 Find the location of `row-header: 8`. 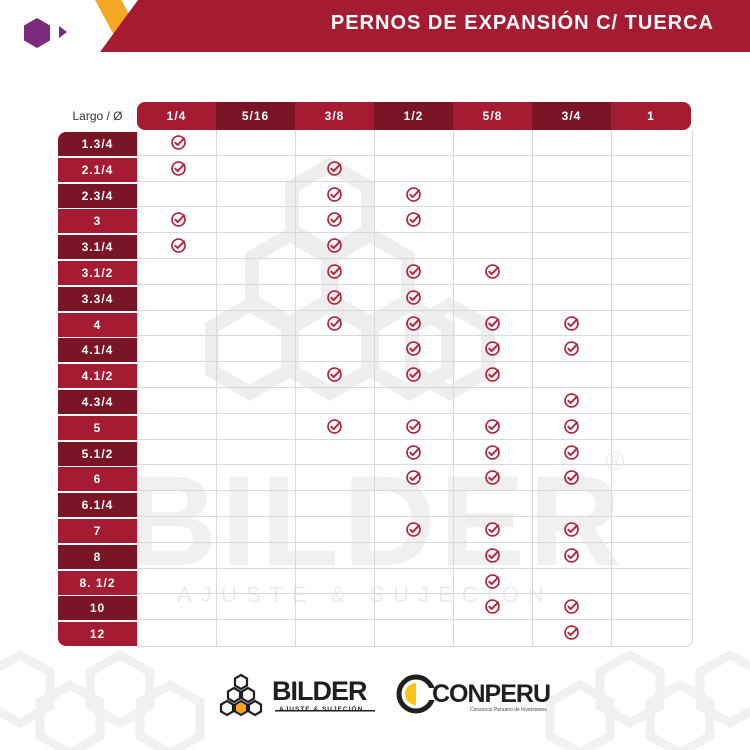

row-header: 8 is located at coordinates (97, 556).